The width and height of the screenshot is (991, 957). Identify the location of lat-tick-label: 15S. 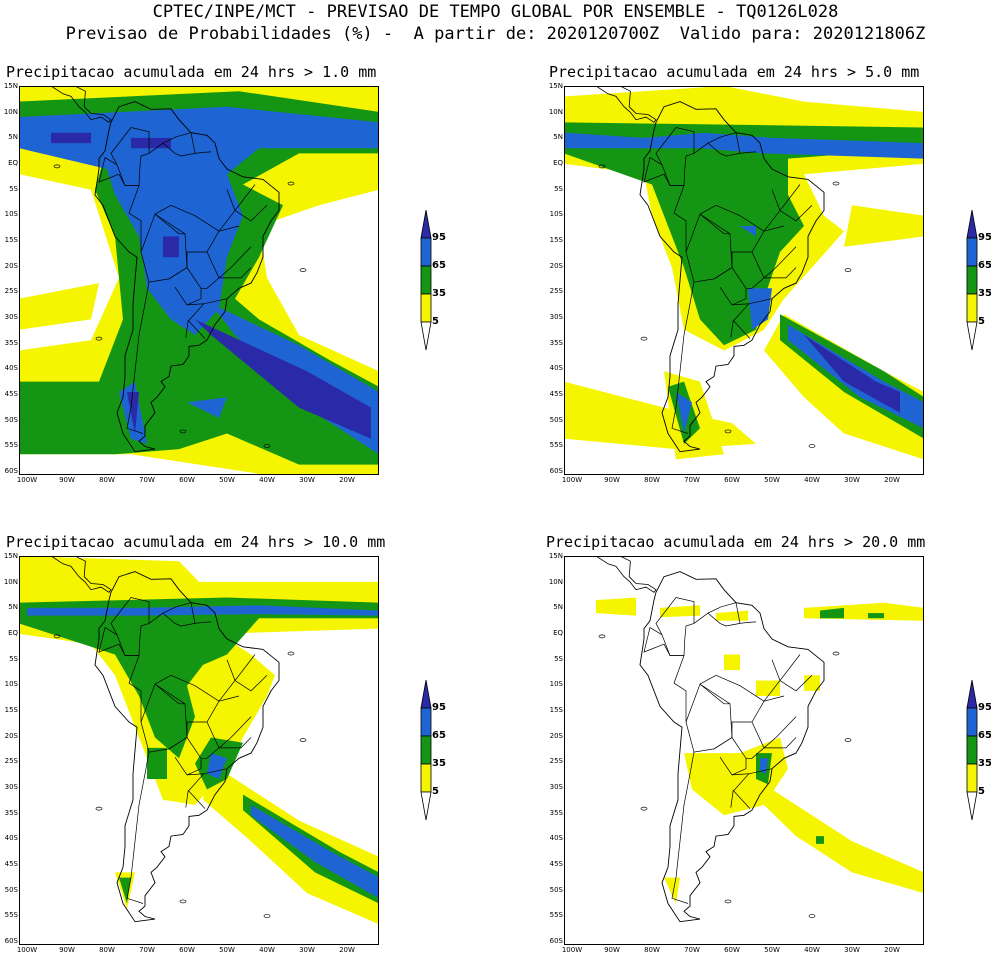
(11, 240).